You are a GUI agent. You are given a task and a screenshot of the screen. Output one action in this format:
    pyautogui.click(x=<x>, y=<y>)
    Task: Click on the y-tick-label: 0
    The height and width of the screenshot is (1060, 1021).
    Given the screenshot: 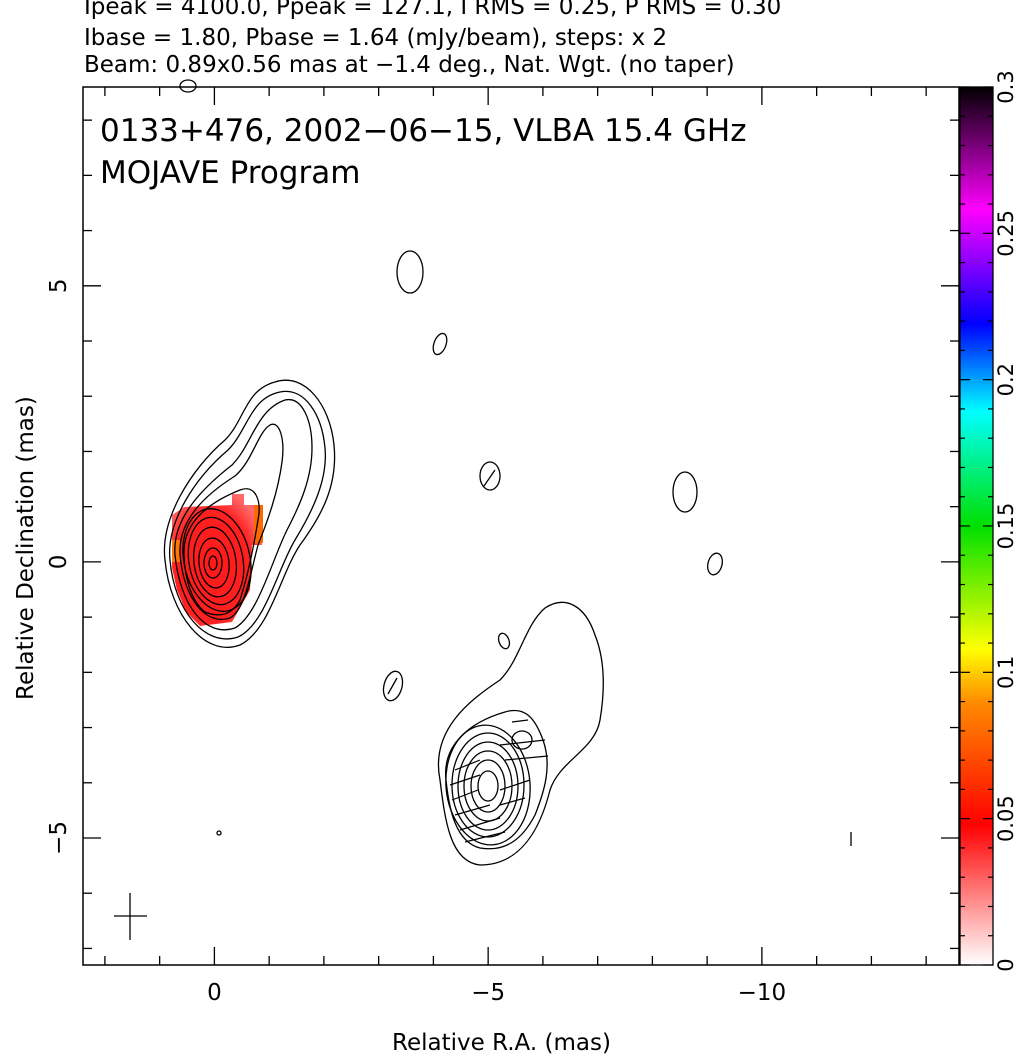 What is the action you would take?
    pyautogui.click(x=59, y=562)
    